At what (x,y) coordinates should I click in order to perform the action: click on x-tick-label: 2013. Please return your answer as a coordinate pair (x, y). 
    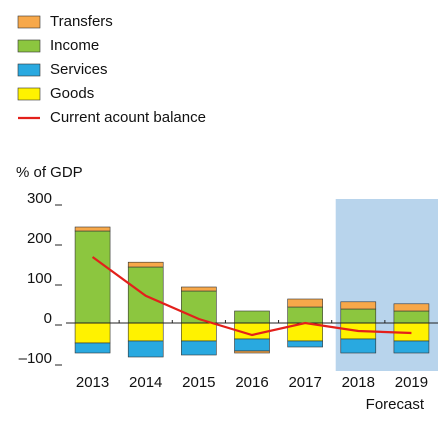
    Looking at the image, I should click on (92, 382).